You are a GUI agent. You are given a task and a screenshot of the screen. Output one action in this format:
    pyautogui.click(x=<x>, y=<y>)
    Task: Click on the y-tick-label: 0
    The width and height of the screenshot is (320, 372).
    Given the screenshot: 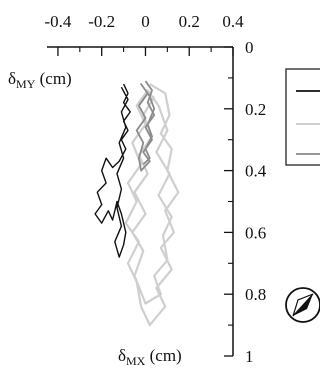 What is the action you would take?
    pyautogui.click(x=249, y=47)
    